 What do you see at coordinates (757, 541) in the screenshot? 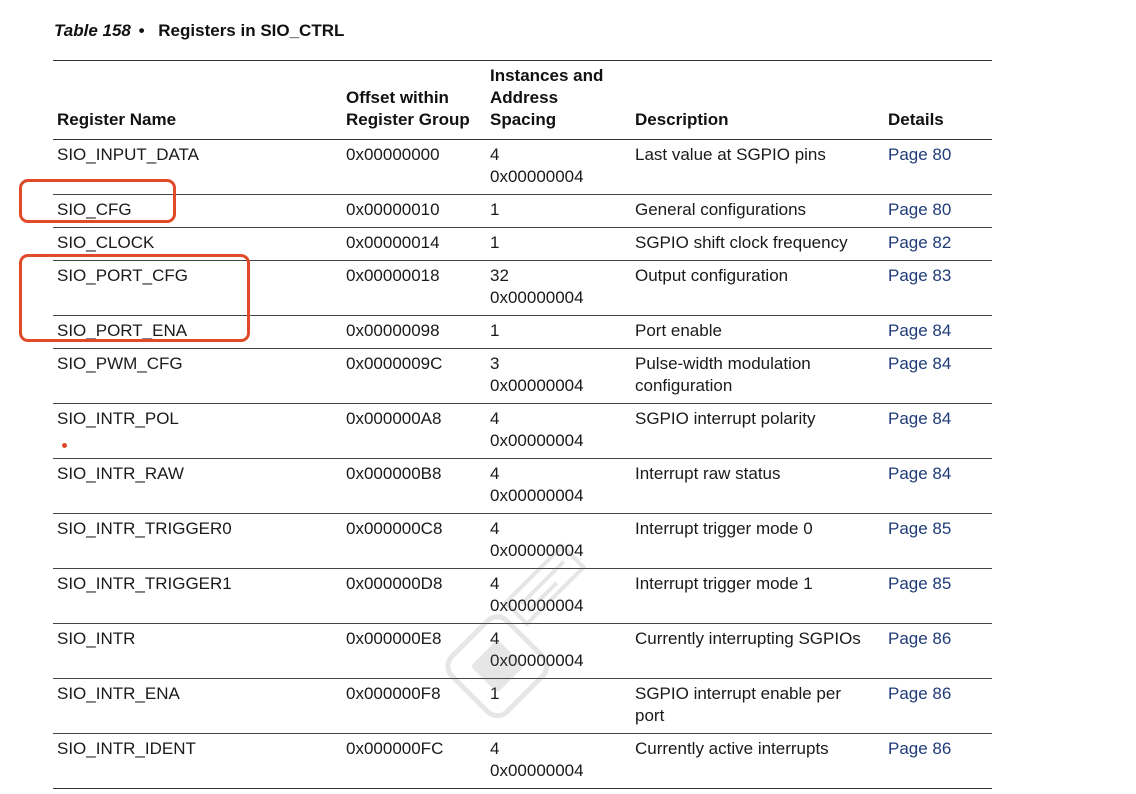
I see `description-cell: Interrupt trigger mode 0` at bounding box center [757, 541].